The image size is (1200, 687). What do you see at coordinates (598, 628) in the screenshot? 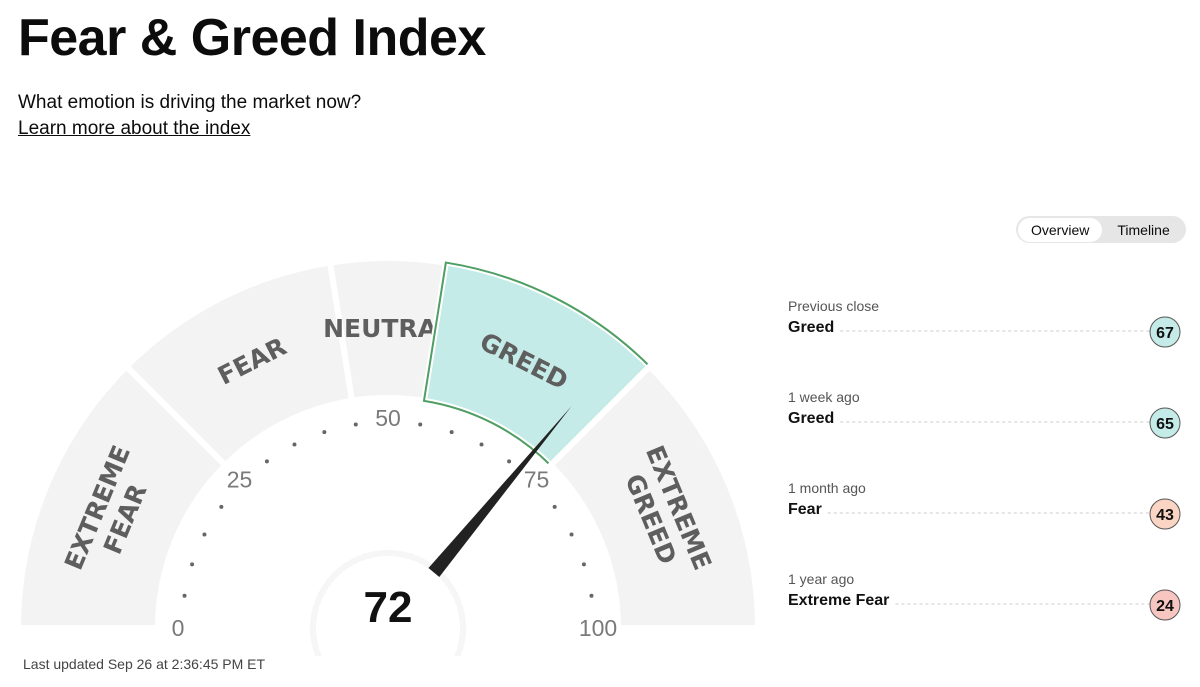
I see `tick-label: 100` at bounding box center [598, 628].